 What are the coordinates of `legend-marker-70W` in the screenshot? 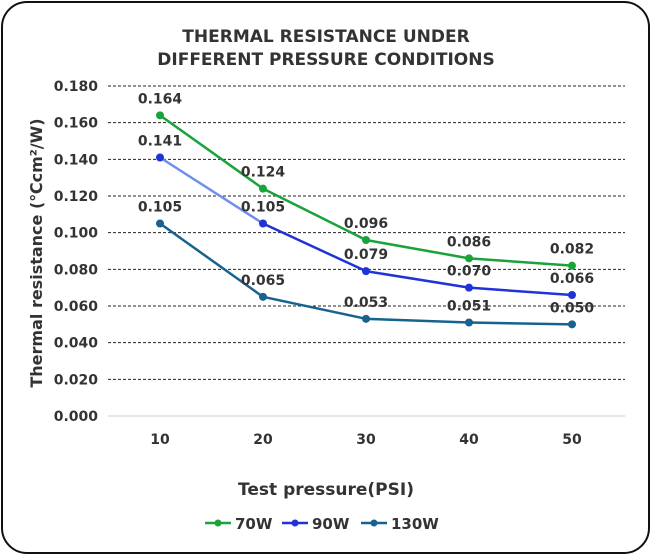 It's located at (218, 523).